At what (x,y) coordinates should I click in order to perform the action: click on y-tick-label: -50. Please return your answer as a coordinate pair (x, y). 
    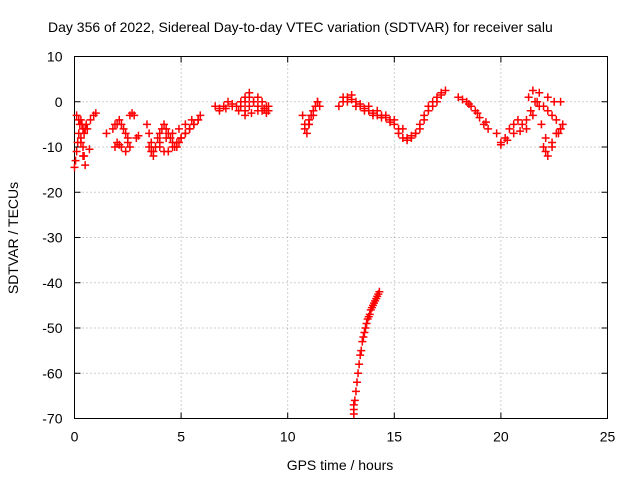
    Looking at the image, I should click on (52, 328).